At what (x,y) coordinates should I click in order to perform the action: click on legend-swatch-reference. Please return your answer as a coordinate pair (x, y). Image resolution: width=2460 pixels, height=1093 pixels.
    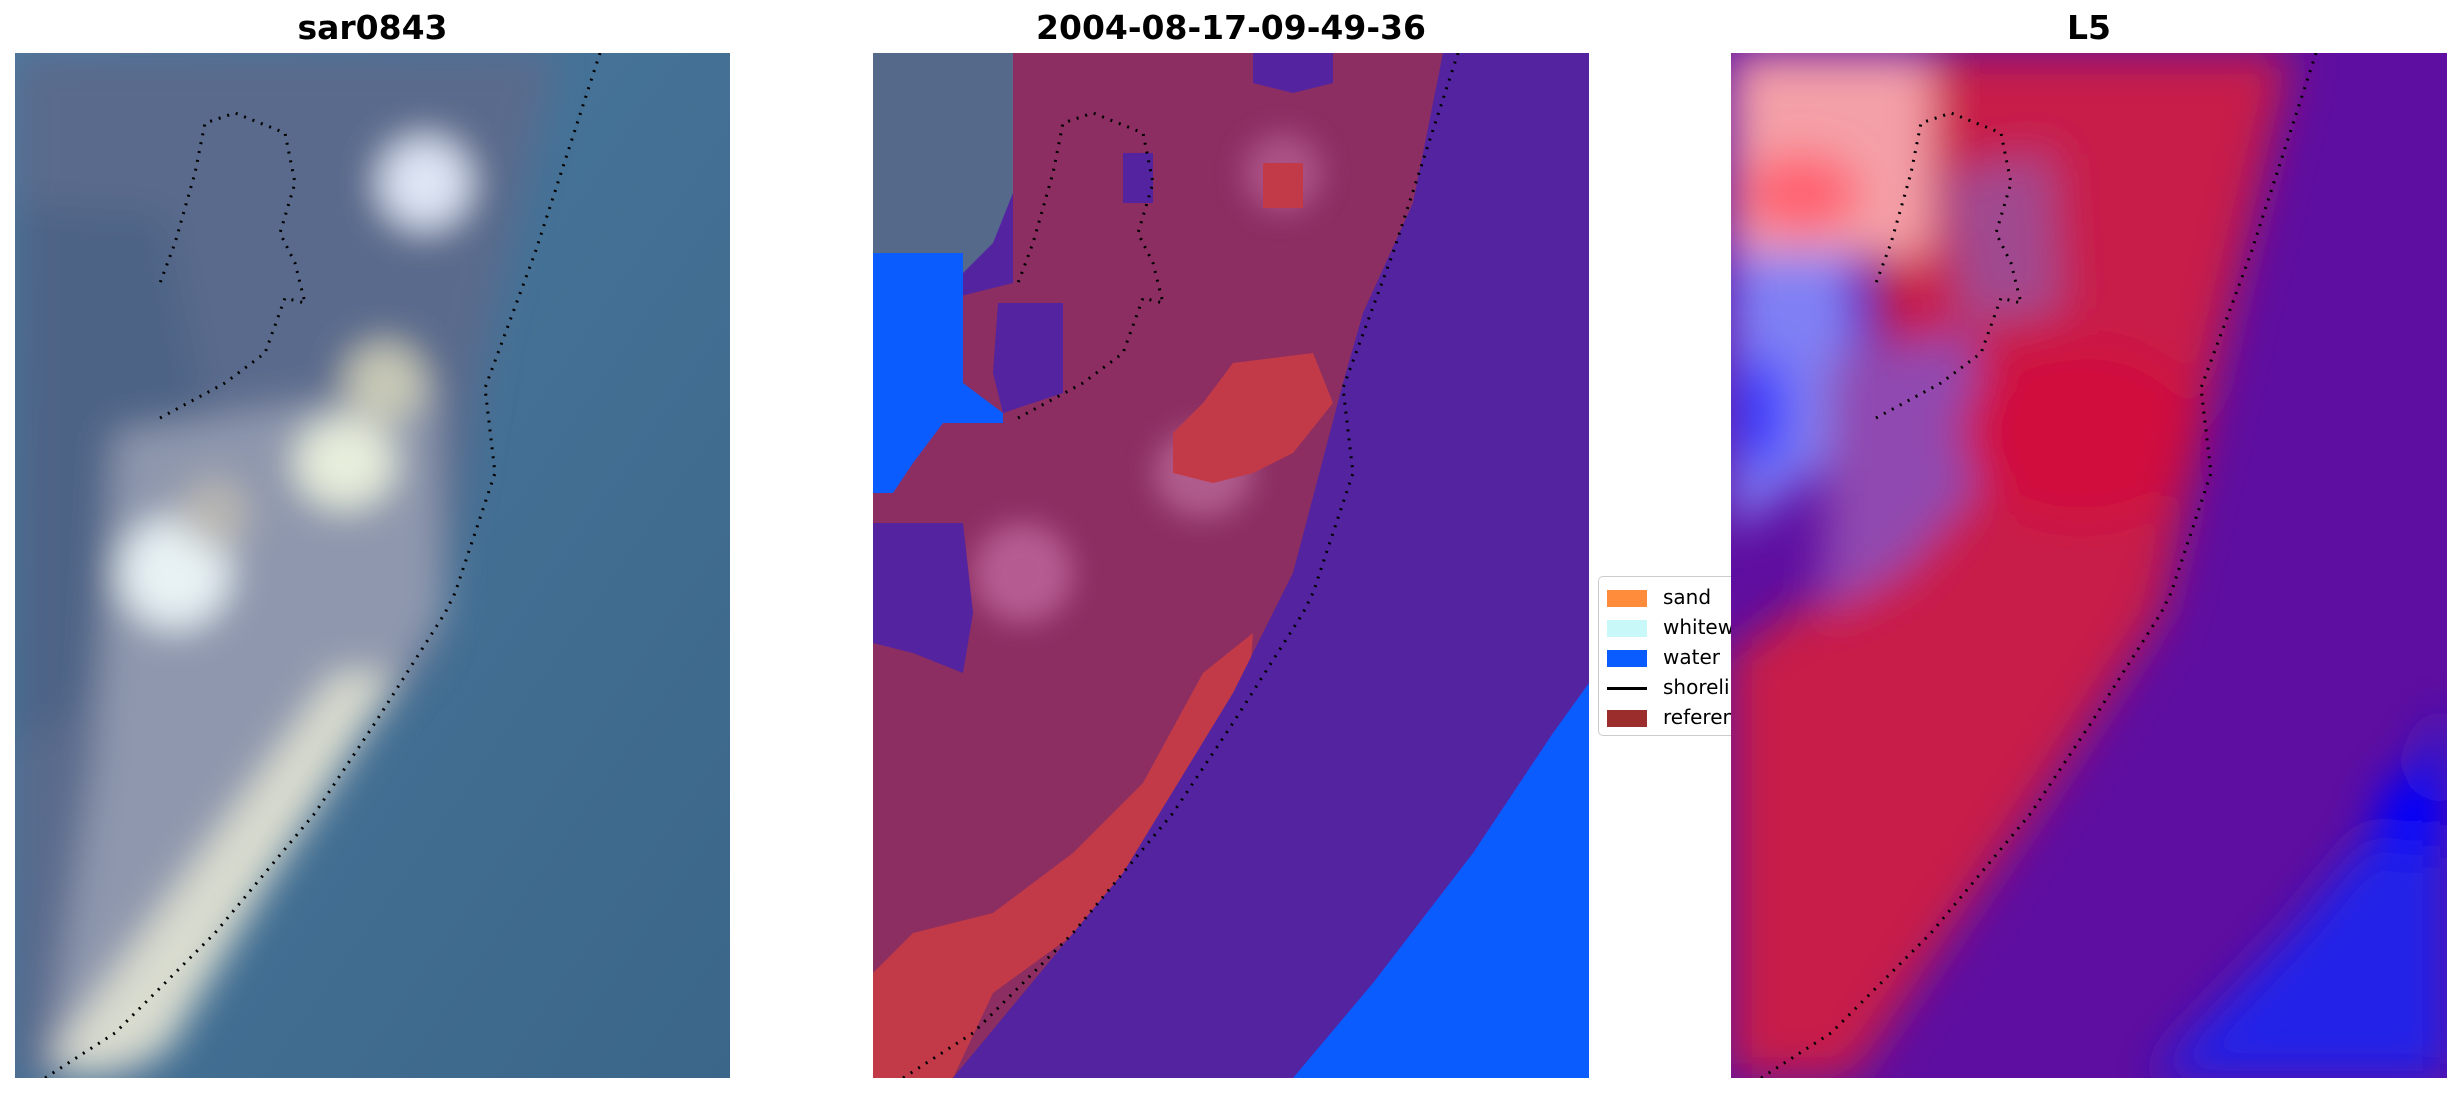
    Looking at the image, I should click on (1627, 718).